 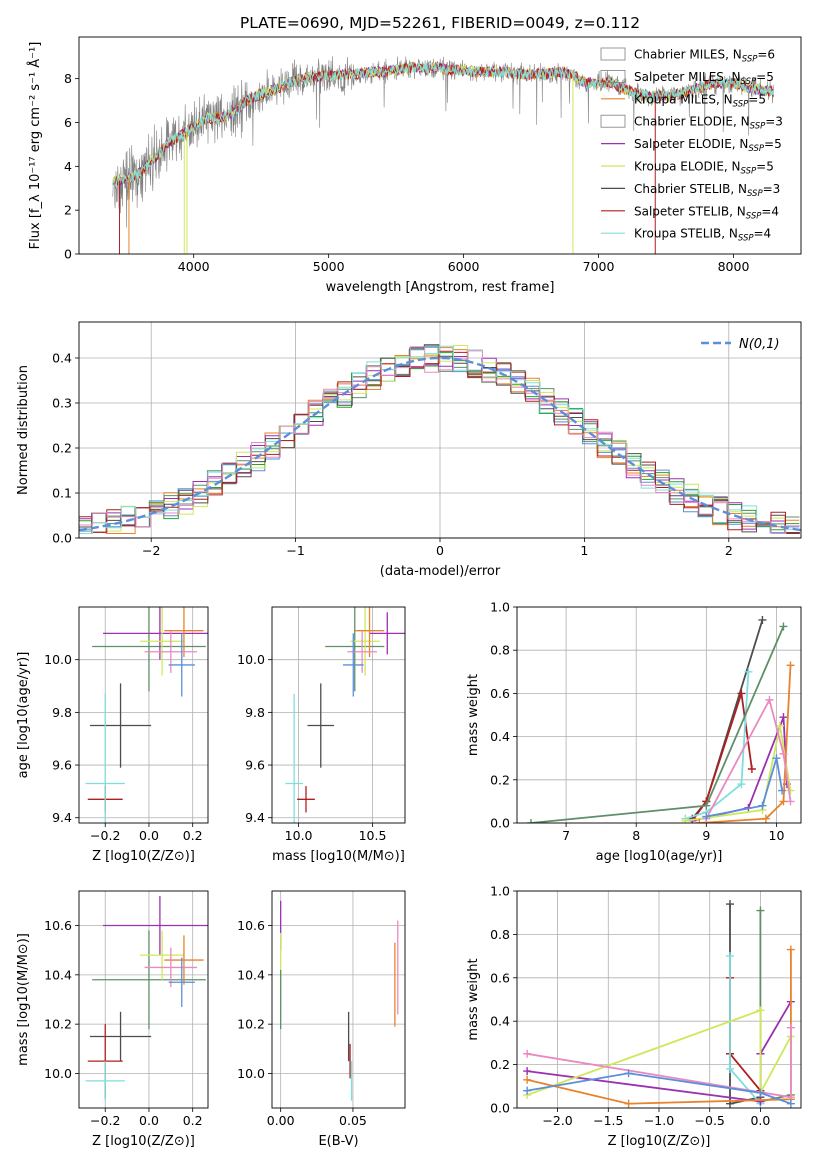 I want to click on x-tick-label: 7, so click(x=566, y=835).